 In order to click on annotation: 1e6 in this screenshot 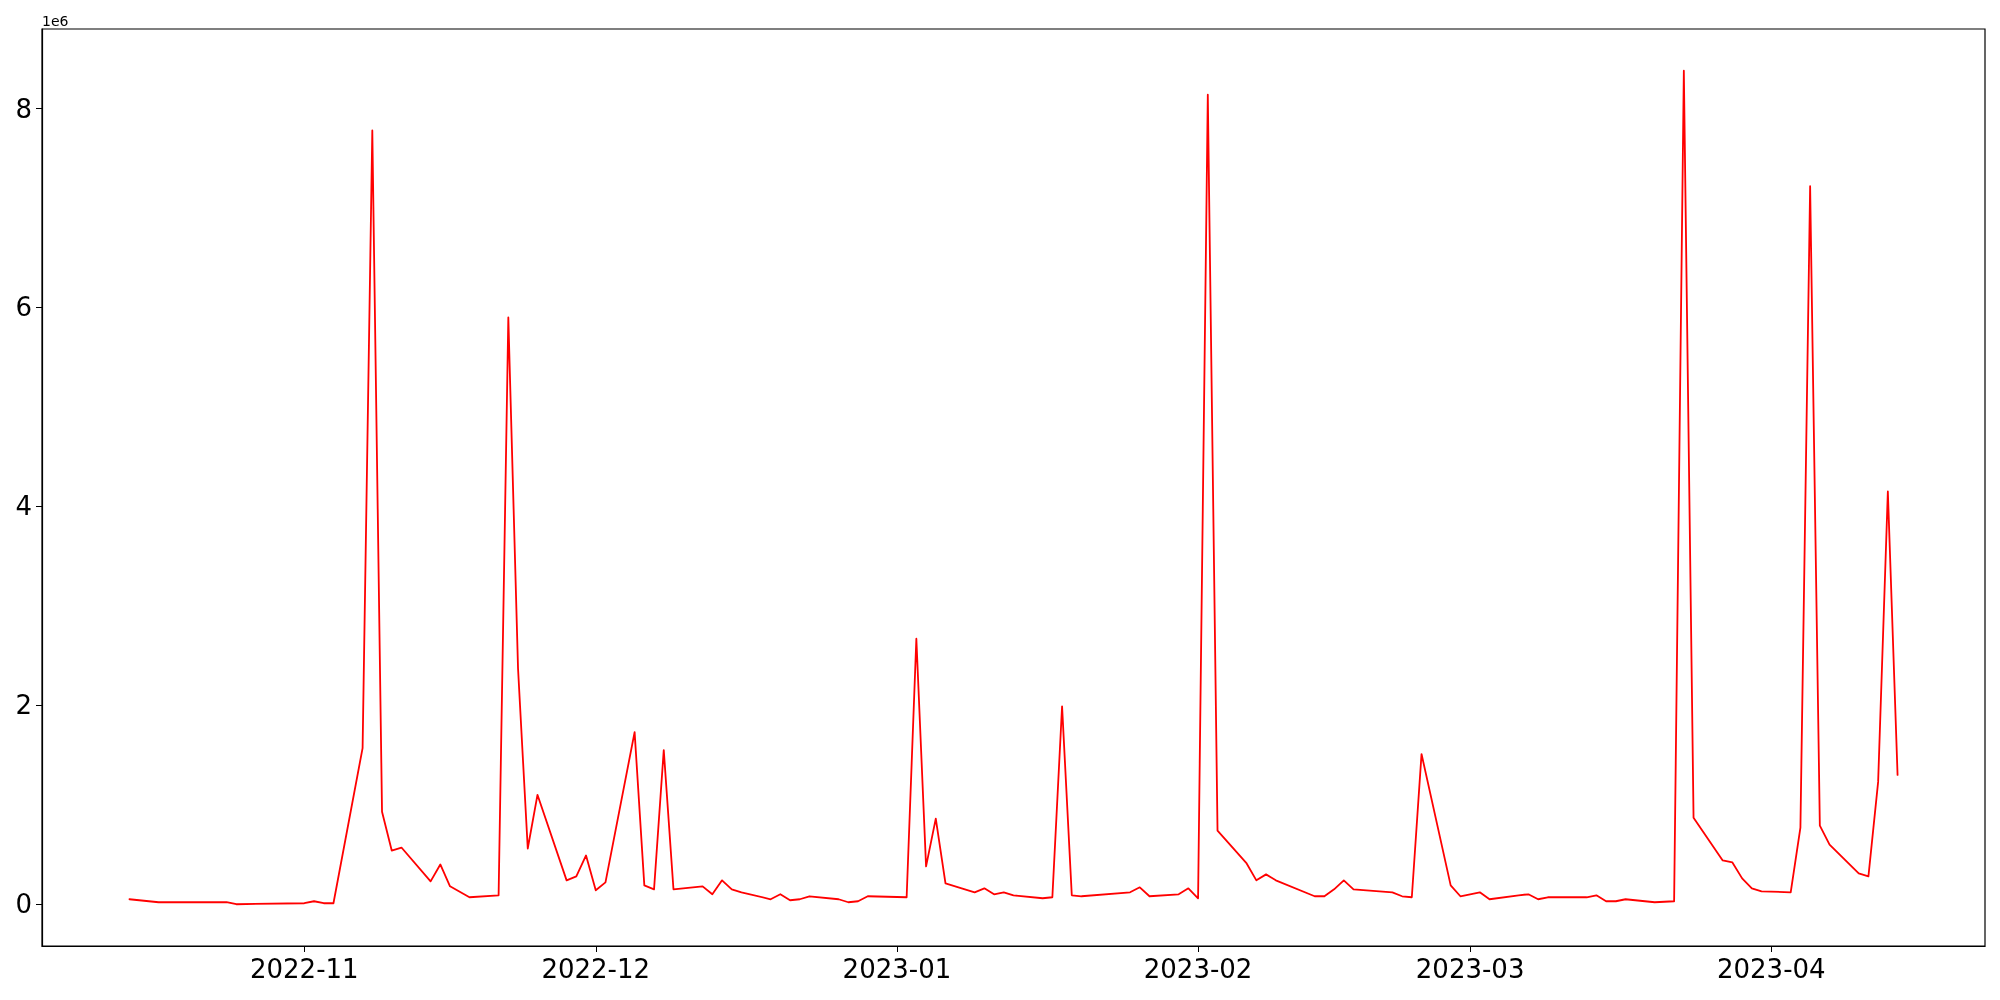, I will do `click(55, 21)`.